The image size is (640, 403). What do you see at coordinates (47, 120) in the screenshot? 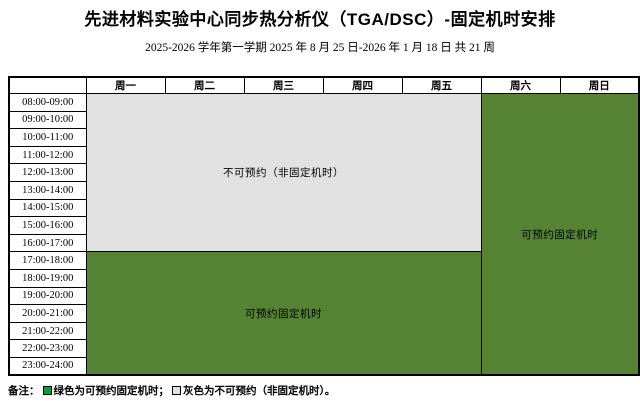
I see `time-slot-cell: 09:00-10:00` at bounding box center [47, 120].